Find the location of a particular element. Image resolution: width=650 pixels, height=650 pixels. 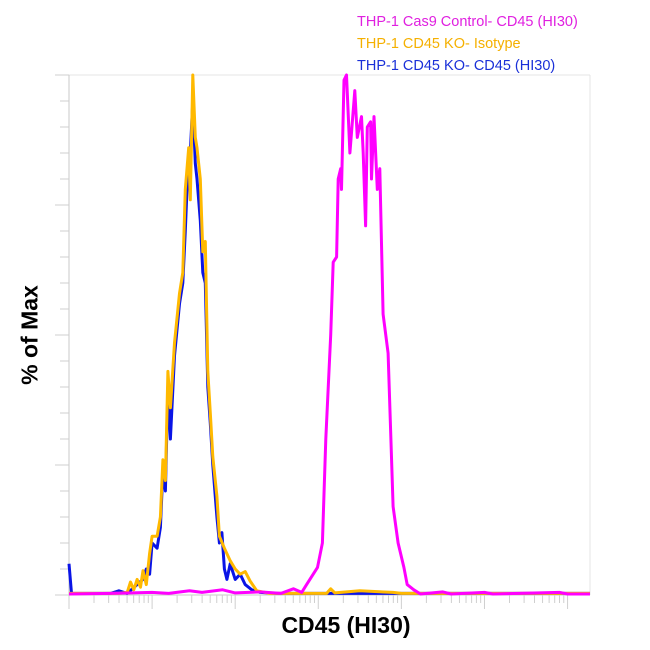

legend-entry-cas9-control: THP-1 Cas9 Control- CD45 (HI30) is located at coordinates (467, 22).